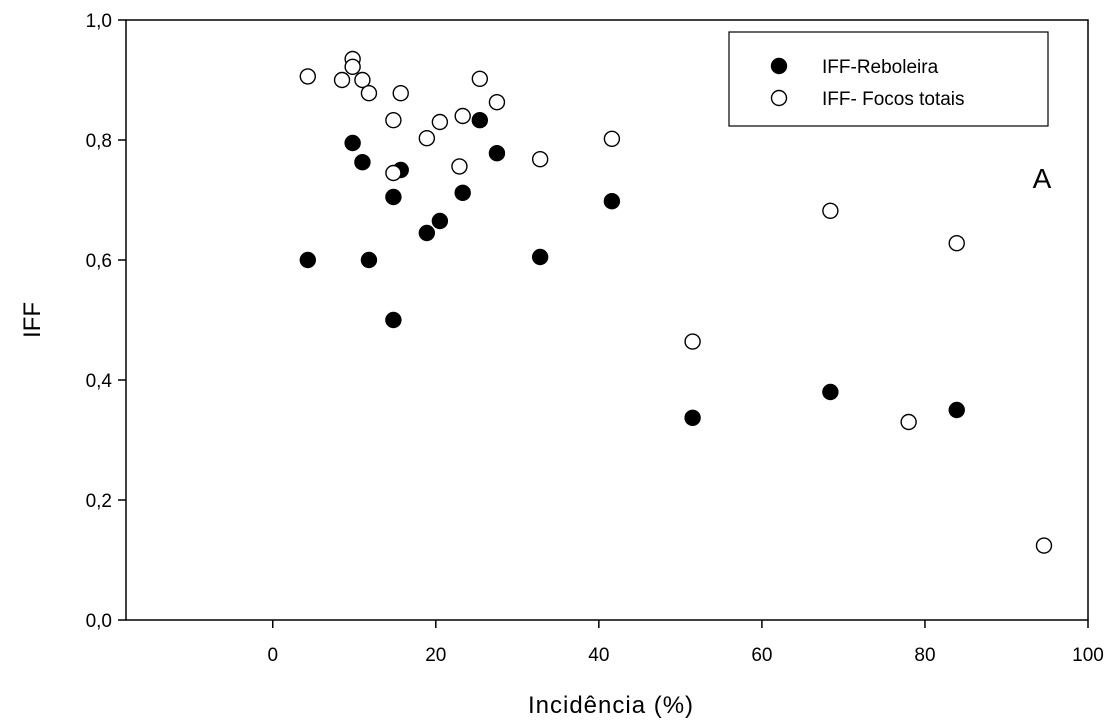 The height and width of the screenshot is (724, 1114). What do you see at coordinates (99, 501) in the screenshot?
I see `y-tick-label: 0,2` at bounding box center [99, 501].